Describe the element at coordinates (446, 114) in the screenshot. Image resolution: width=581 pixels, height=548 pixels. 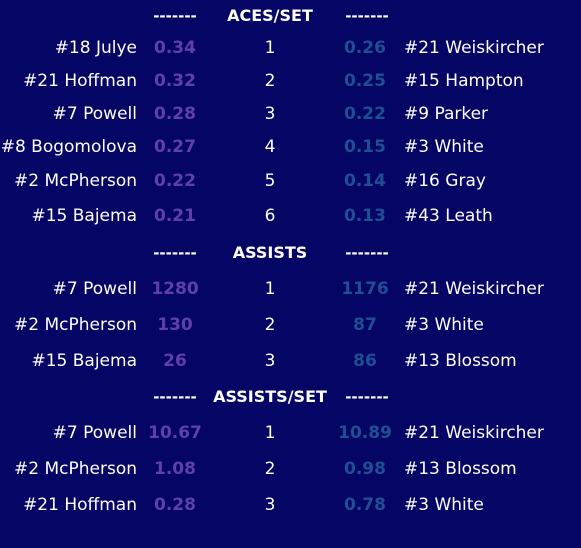
I see `right-player-name: #9 Parker` at that location.